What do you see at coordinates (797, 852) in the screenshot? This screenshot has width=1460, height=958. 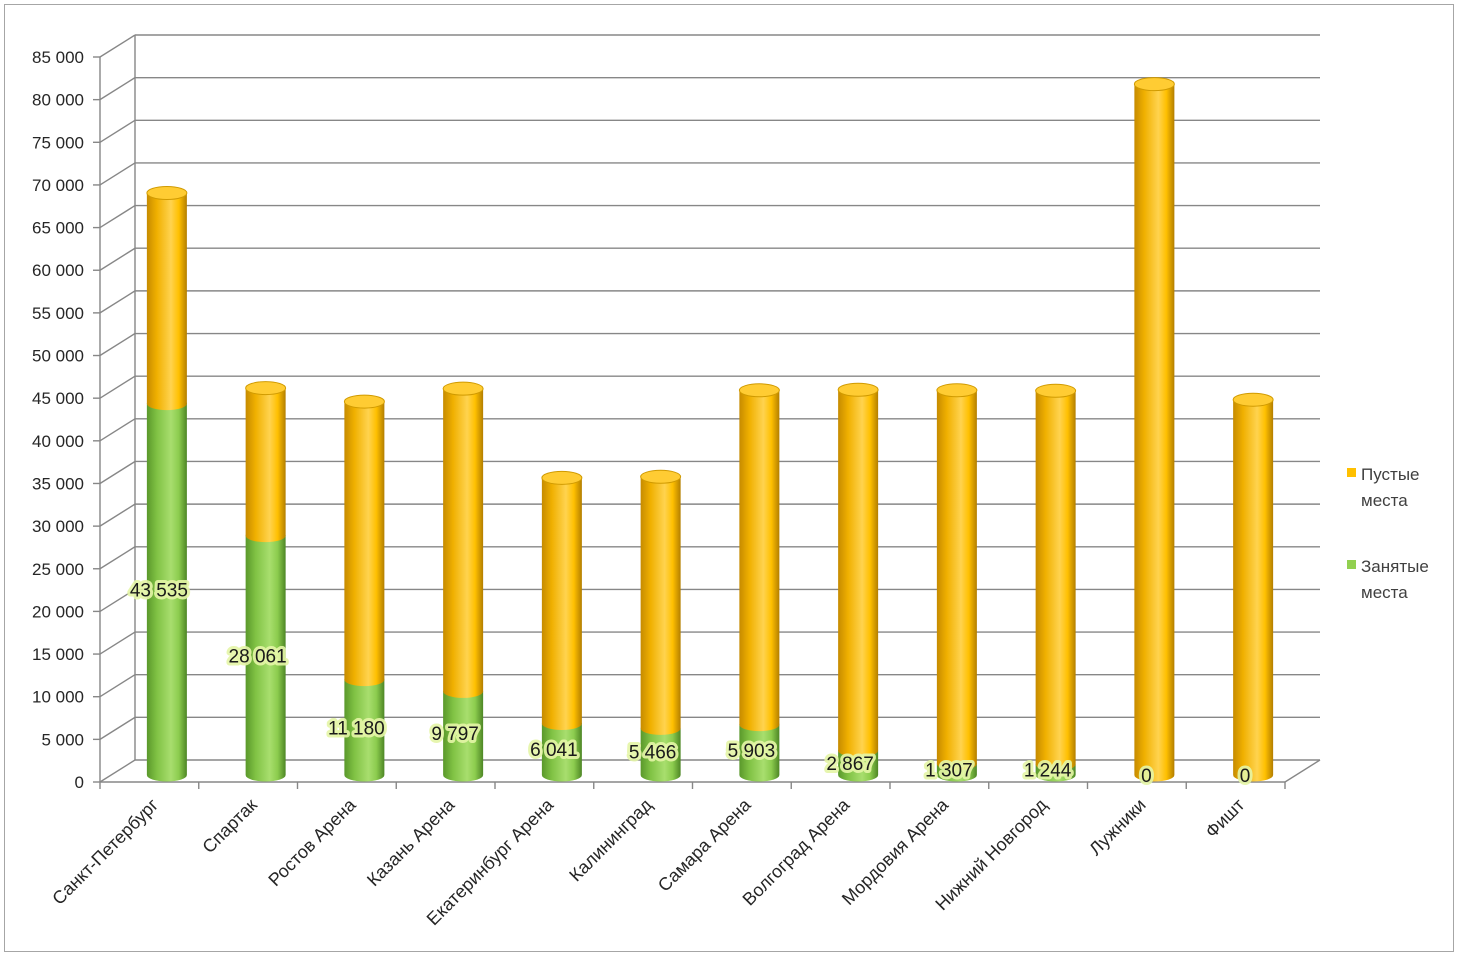 I see `category-label: Волгоград Арена` at bounding box center [797, 852].